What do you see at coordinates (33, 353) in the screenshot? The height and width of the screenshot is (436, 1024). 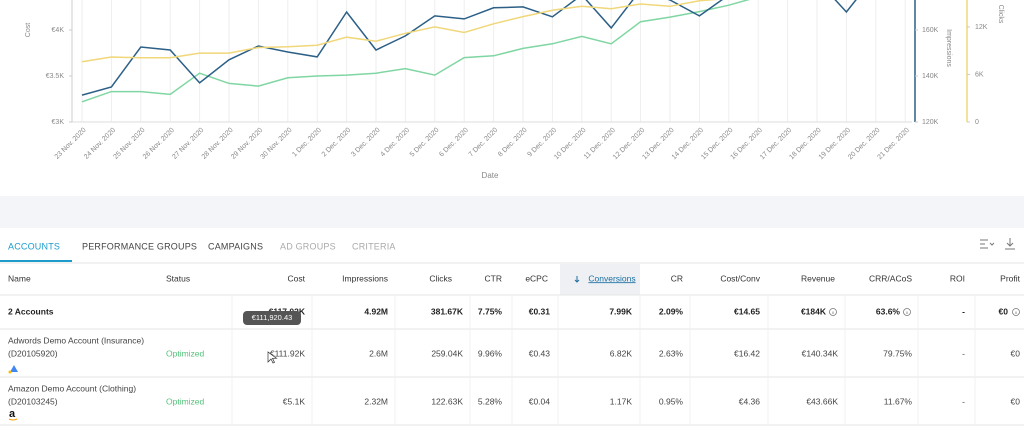 I see `account-id: (D20105920)` at bounding box center [33, 353].